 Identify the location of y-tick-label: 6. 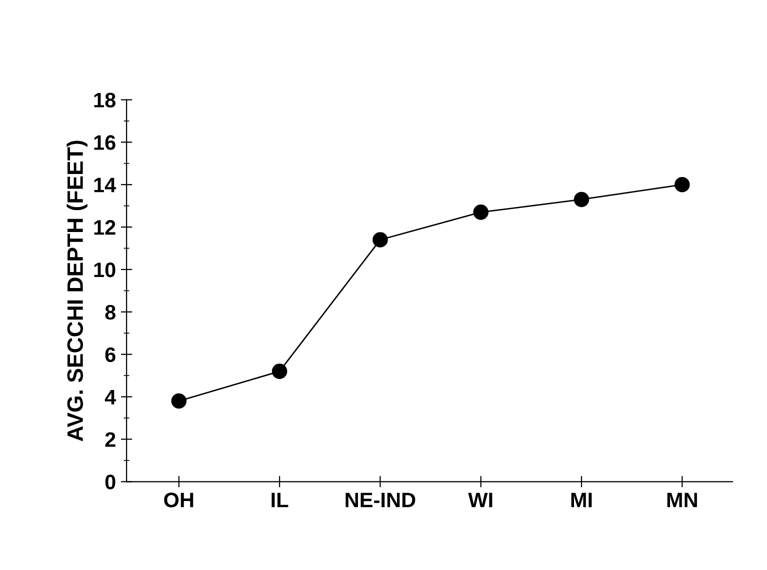
(110, 354).